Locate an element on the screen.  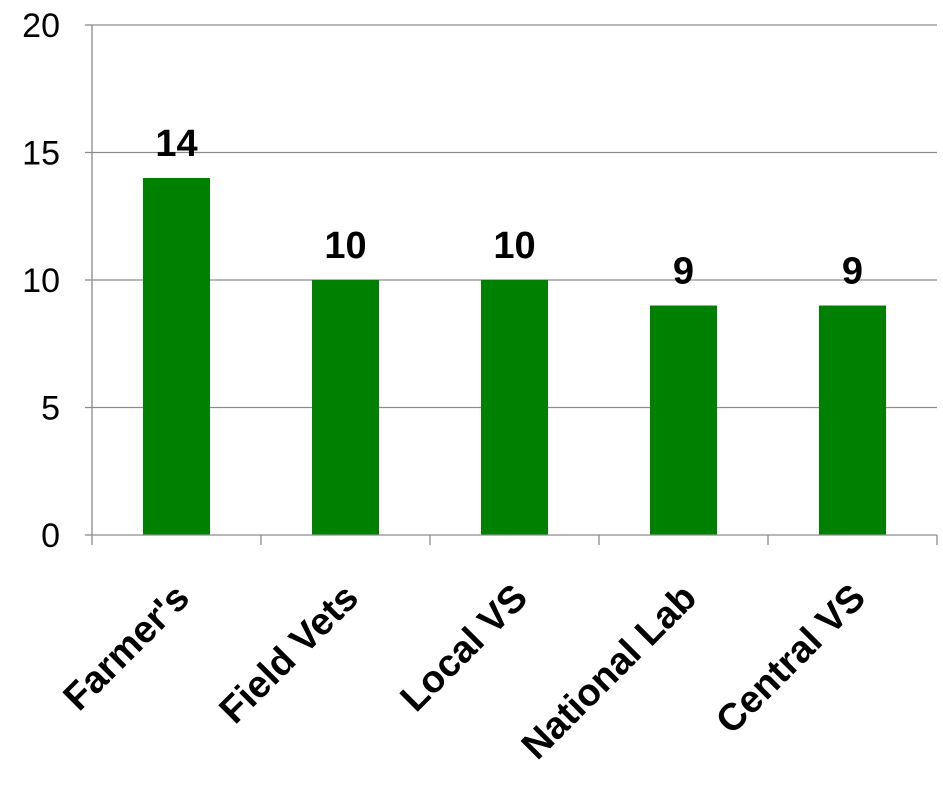
y-tick-label: 0 is located at coordinates (50, 536).